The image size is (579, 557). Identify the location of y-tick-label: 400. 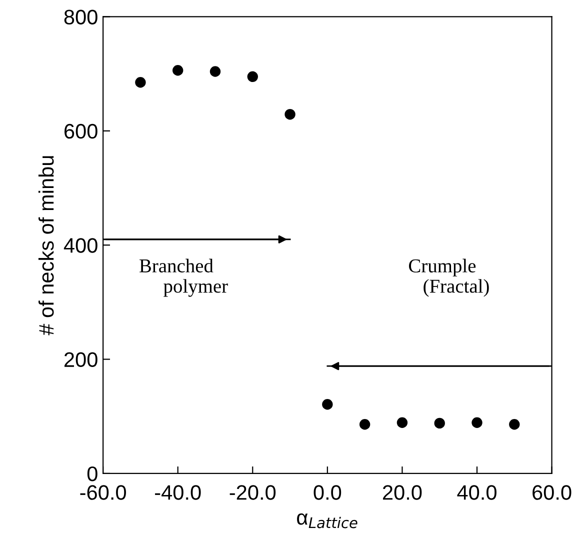
(81, 245).